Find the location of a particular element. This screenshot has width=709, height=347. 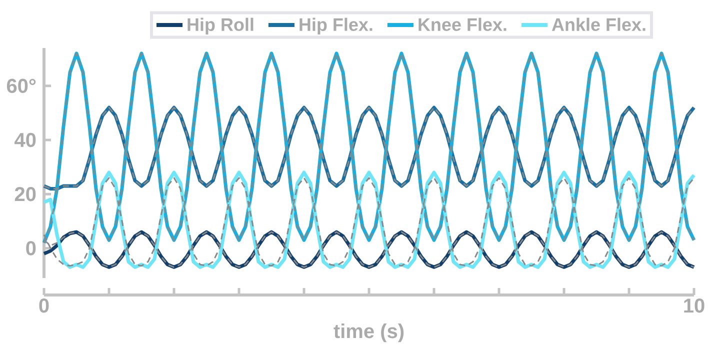

legend-label: Hip Roll is located at coordinates (221, 26).